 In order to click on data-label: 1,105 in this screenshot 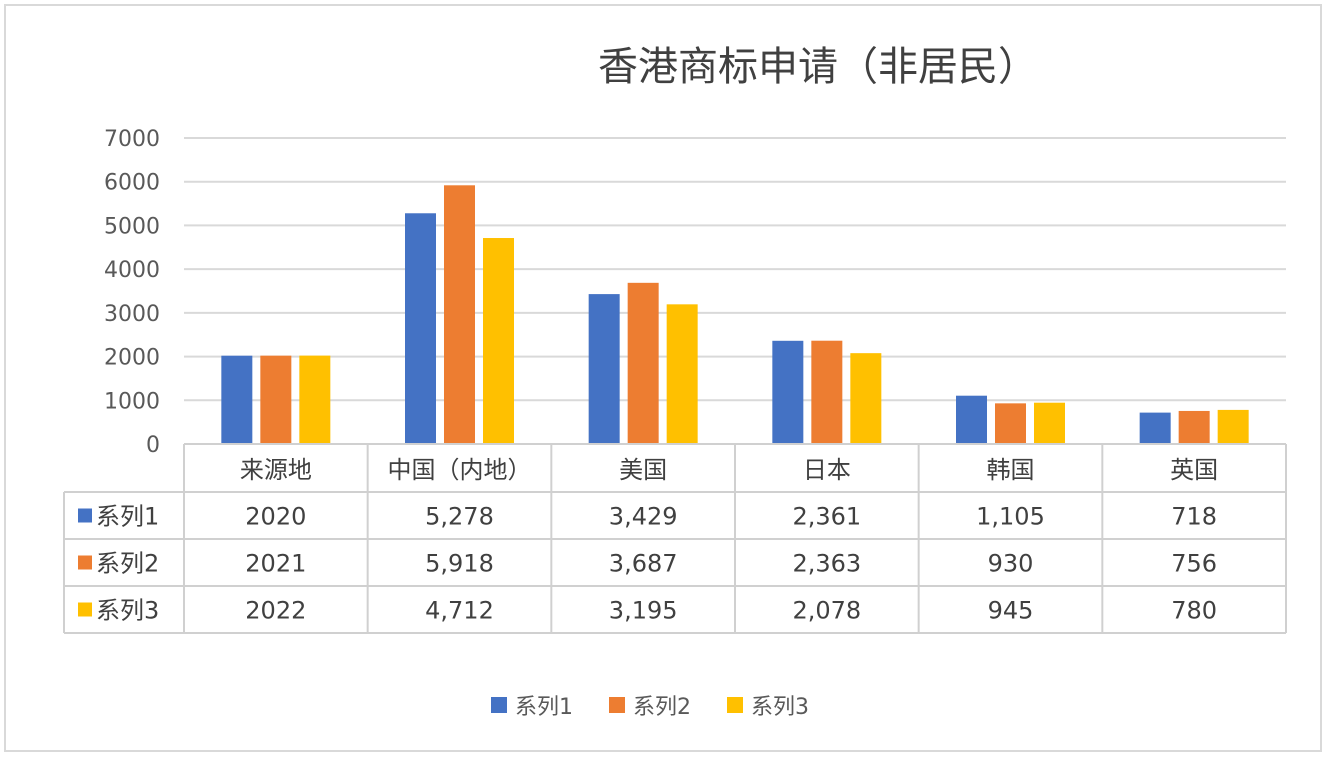, I will do `click(1010, 517)`.